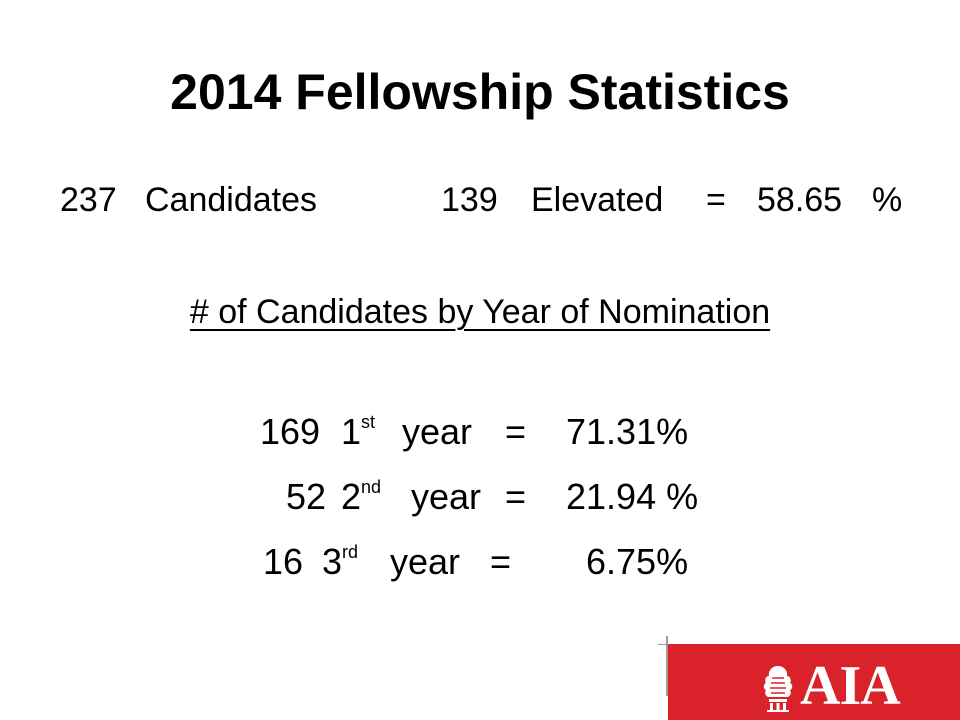 This screenshot has height=720, width=960. Describe the element at coordinates (632, 496) in the screenshot. I see `row-percent: 21.94 %` at that location.